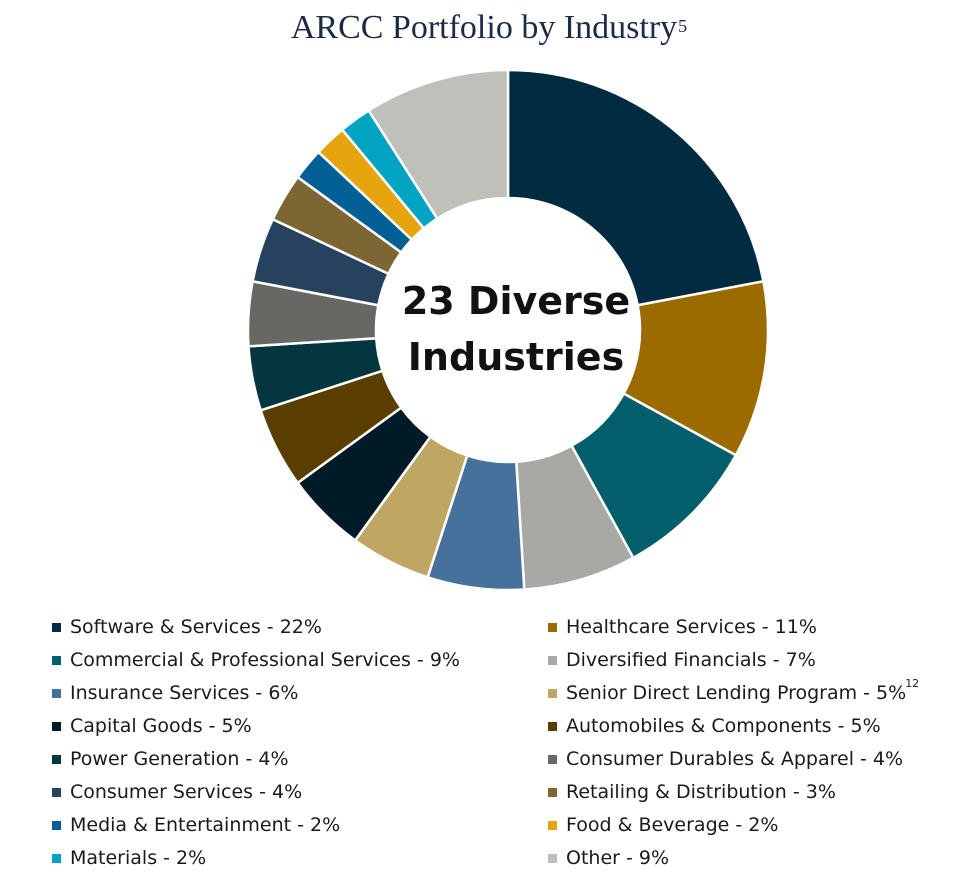 The image size is (978, 888). I want to click on legend-label: Commercial & Professional Services - 9%, so click(265, 660).